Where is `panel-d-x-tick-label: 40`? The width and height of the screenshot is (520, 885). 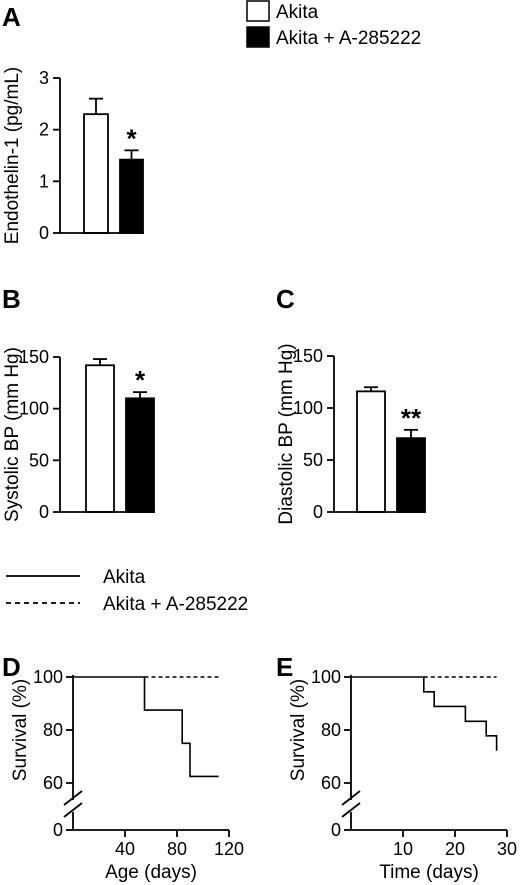 panel-d-x-tick-label: 40 is located at coordinates (125, 849).